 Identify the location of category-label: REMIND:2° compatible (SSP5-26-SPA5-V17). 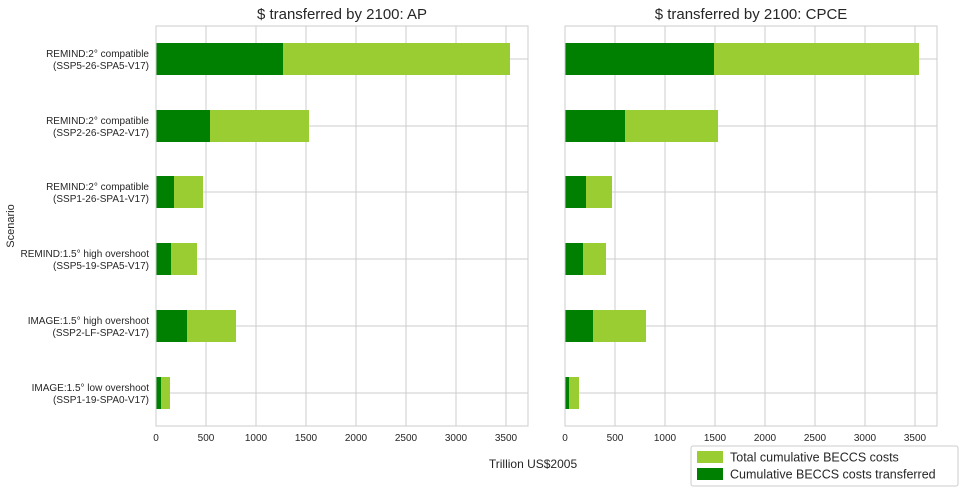
(97, 60).